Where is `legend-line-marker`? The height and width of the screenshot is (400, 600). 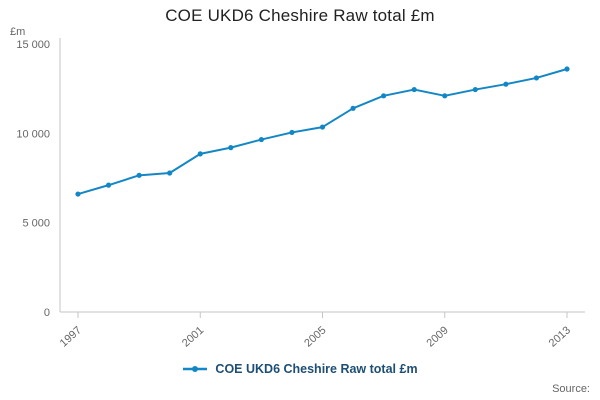 legend-line-marker is located at coordinates (195, 369).